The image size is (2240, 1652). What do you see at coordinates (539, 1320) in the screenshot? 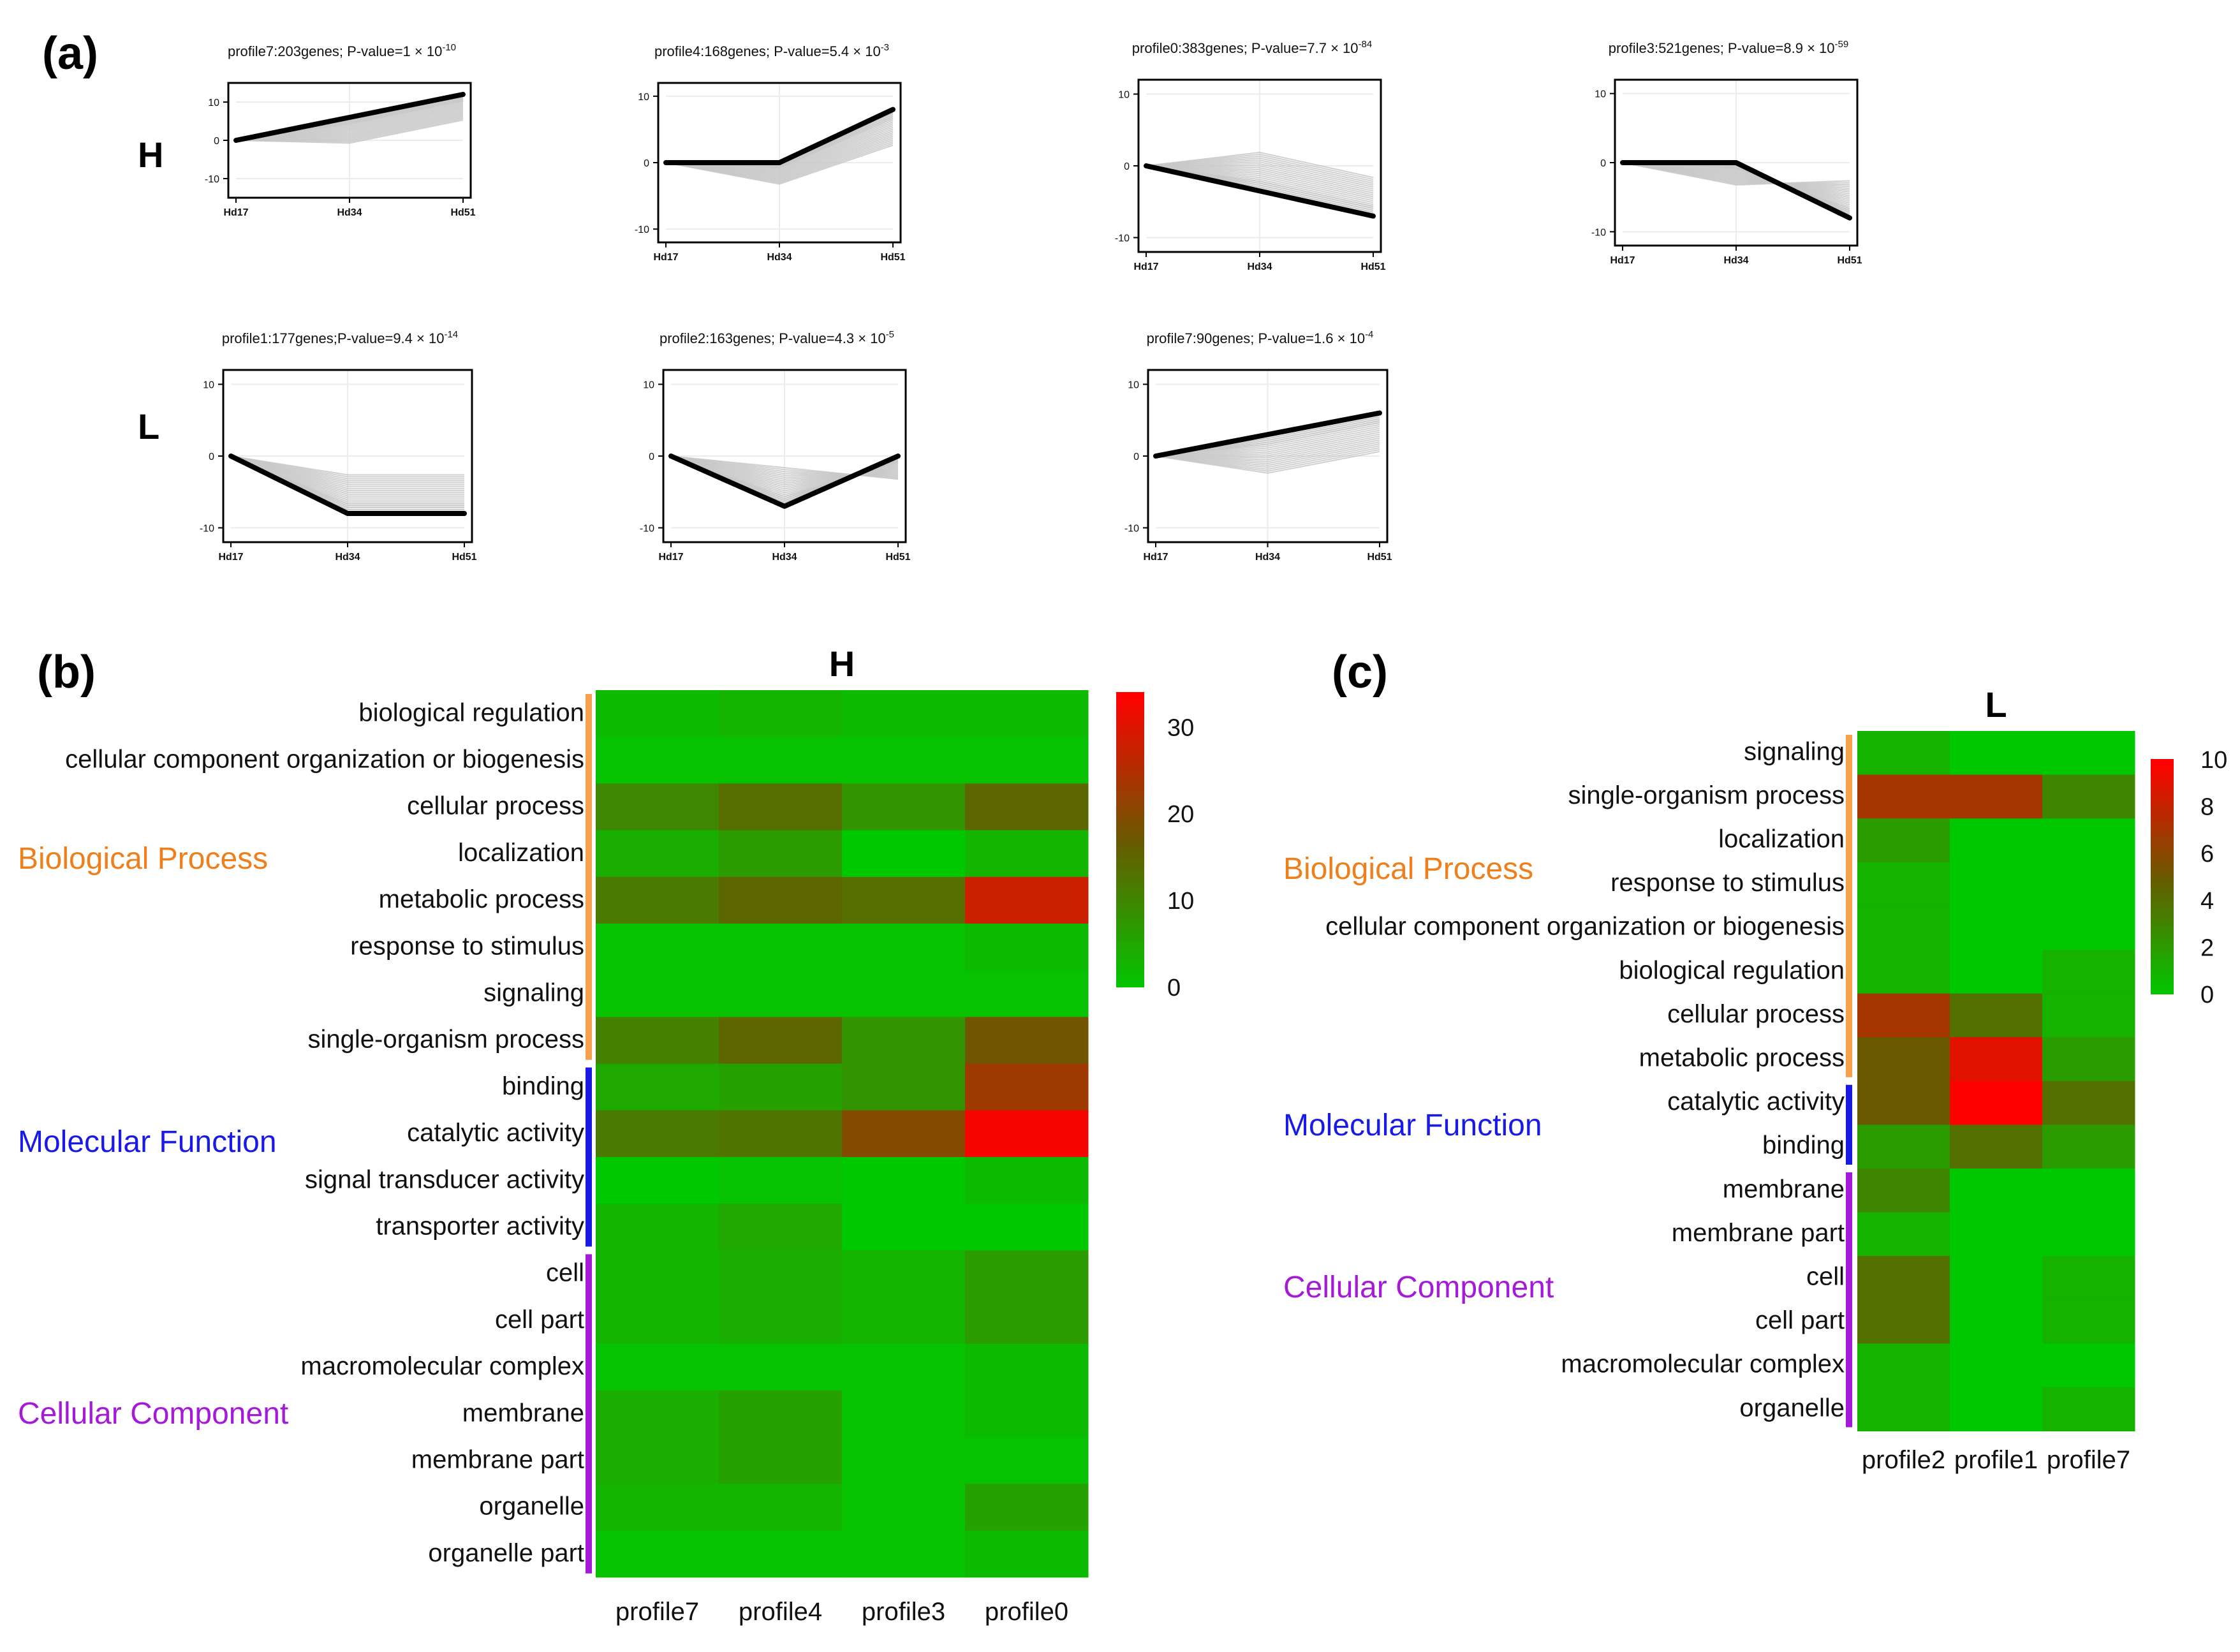
I see `go-term-label: cell part` at bounding box center [539, 1320].